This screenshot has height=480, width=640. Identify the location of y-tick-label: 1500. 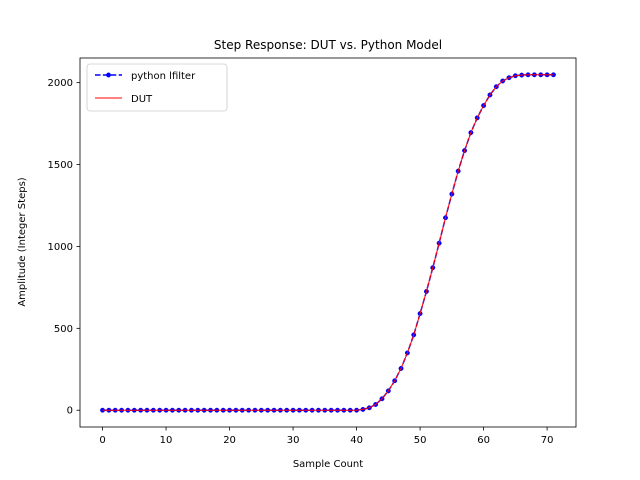
(60, 165).